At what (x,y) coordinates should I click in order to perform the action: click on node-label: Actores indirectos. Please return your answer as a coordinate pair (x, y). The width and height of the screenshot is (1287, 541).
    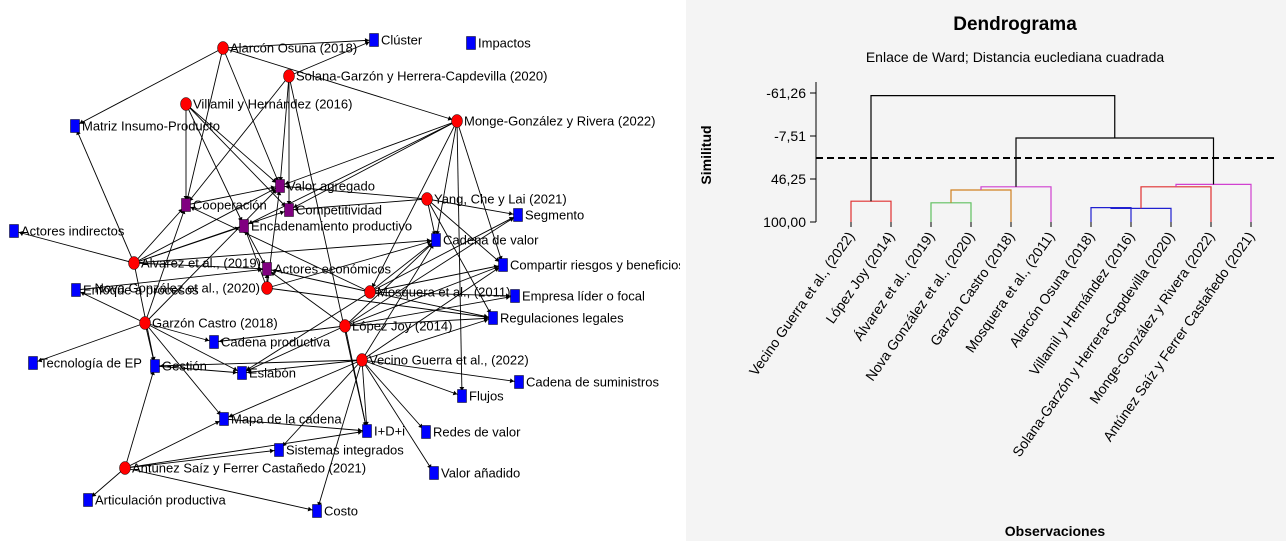
    Looking at the image, I should click on (73, 231).